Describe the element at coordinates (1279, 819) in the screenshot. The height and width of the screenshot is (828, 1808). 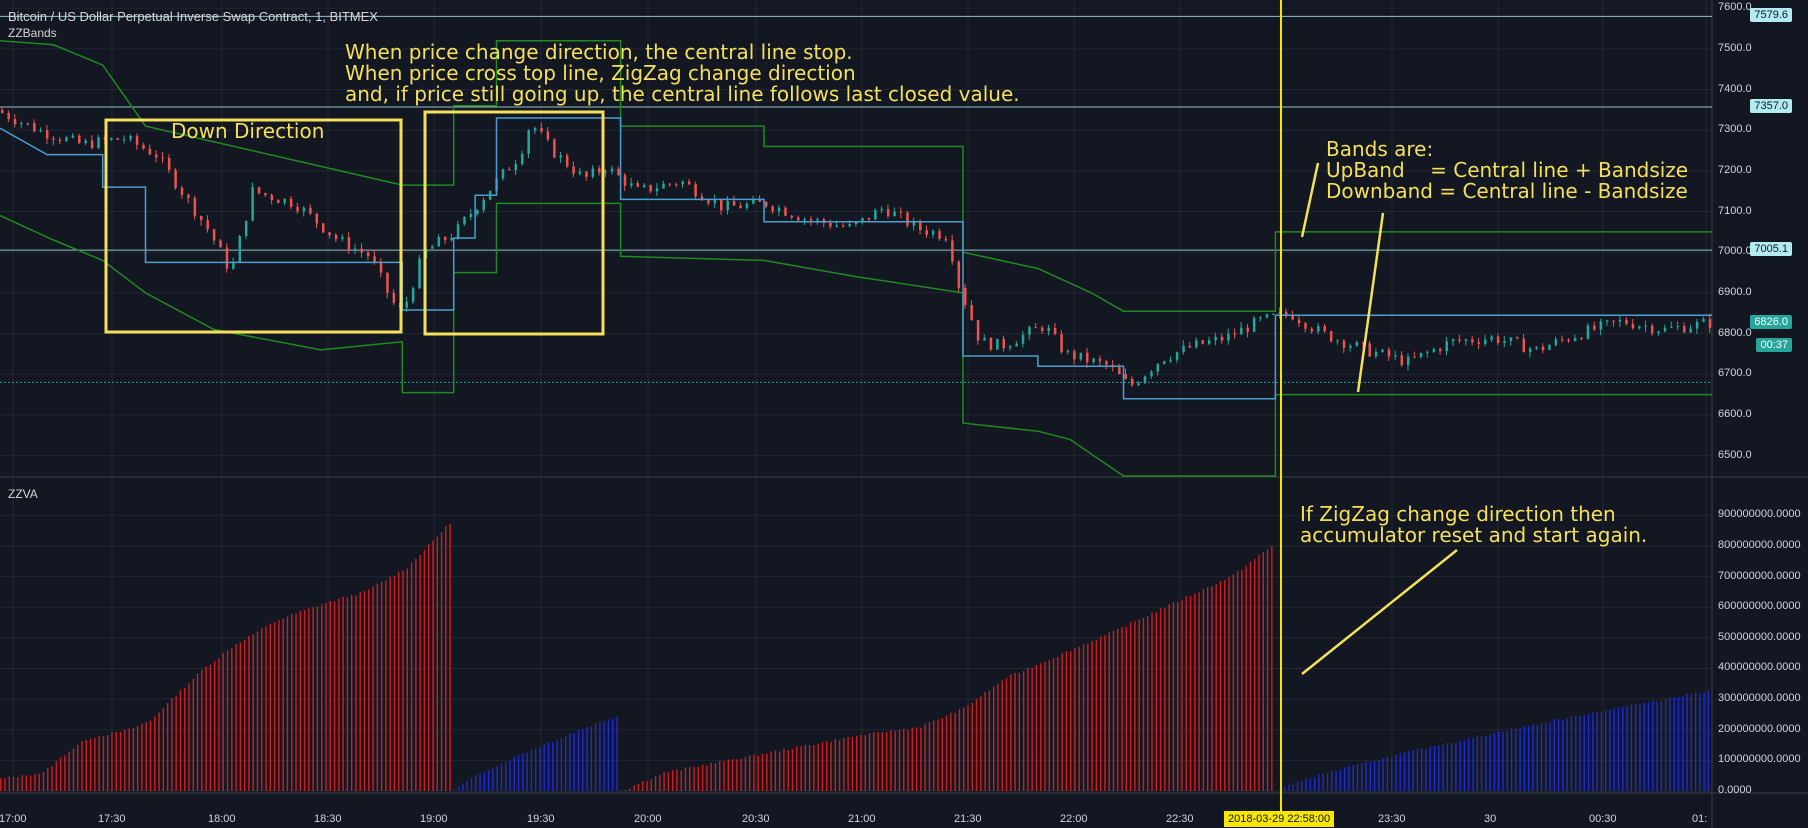
I see `crosshair-time-label: 2018-03-29 22:58:00` at that location.